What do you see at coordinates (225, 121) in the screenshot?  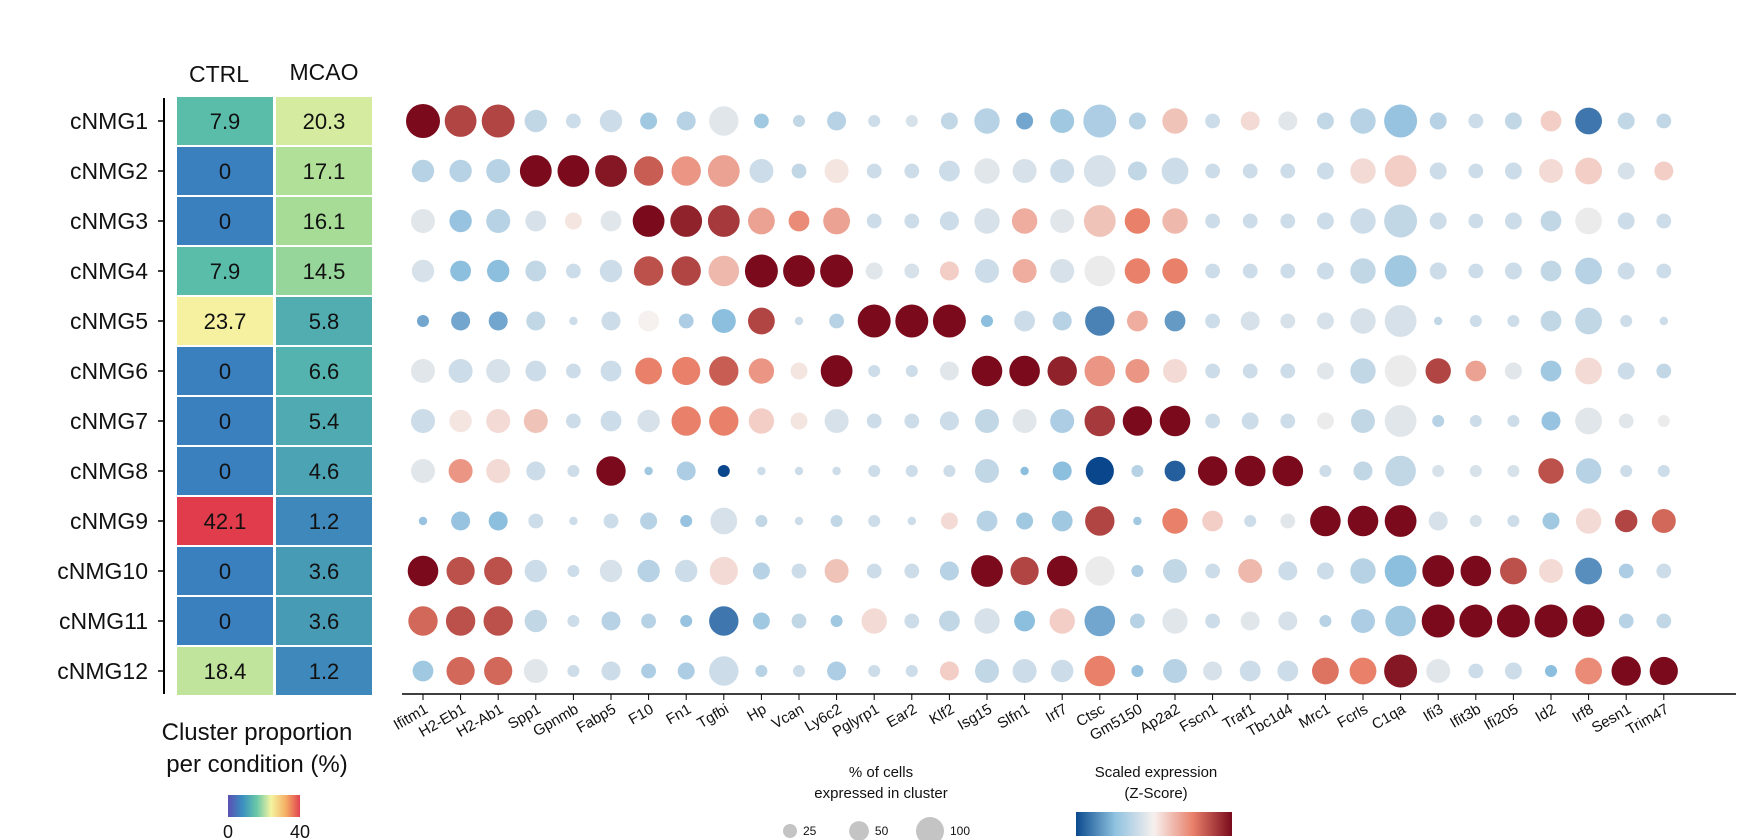 I see `heatmap-cell-value: 7.9` at bounding box center [225, 121].